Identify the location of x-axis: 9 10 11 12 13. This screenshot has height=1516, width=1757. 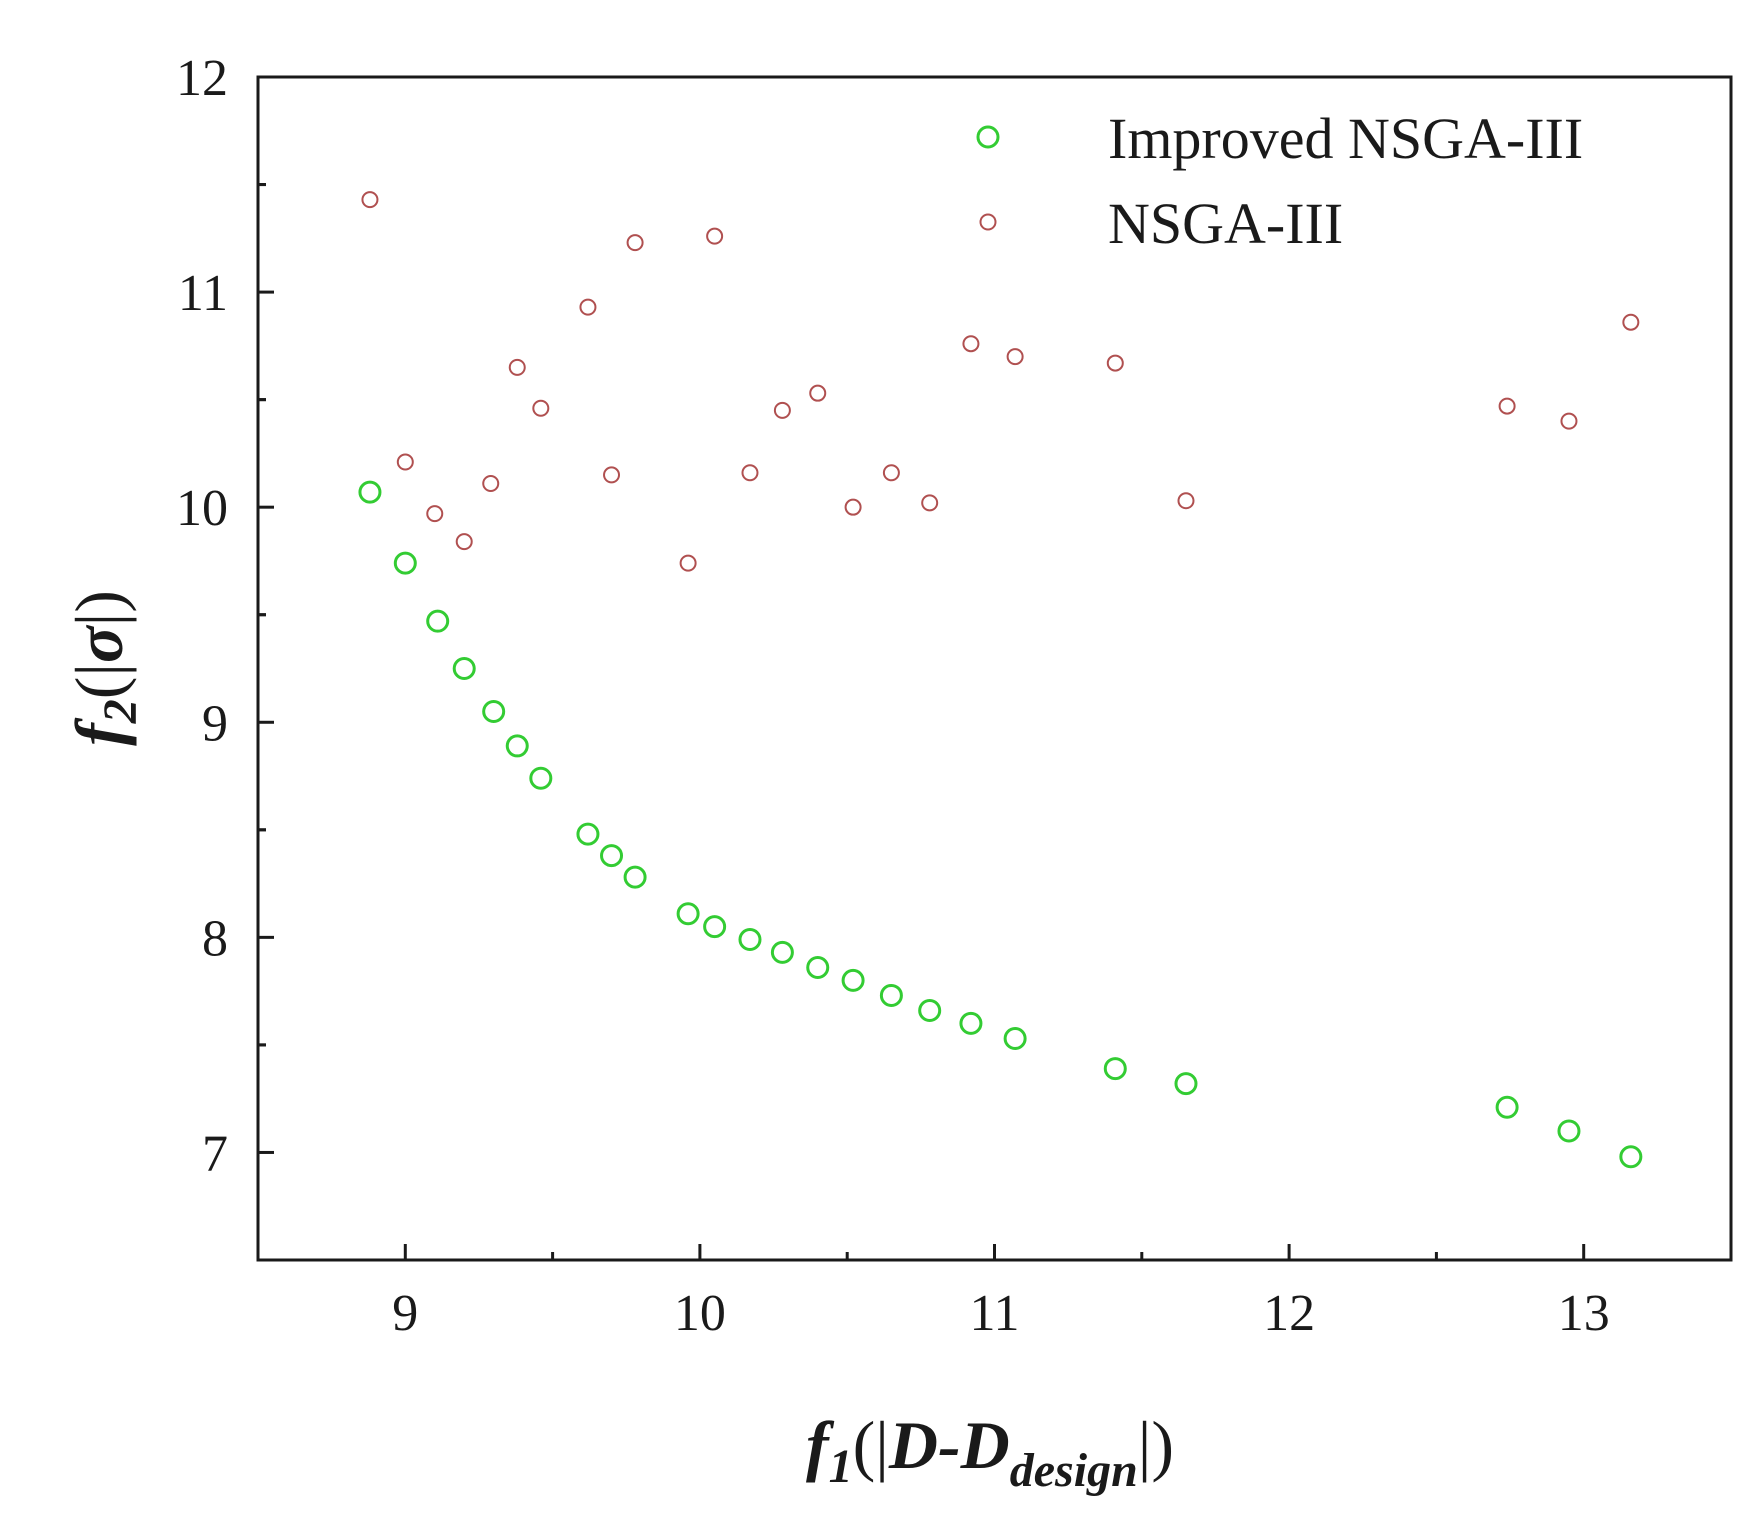
(1001, 1293).